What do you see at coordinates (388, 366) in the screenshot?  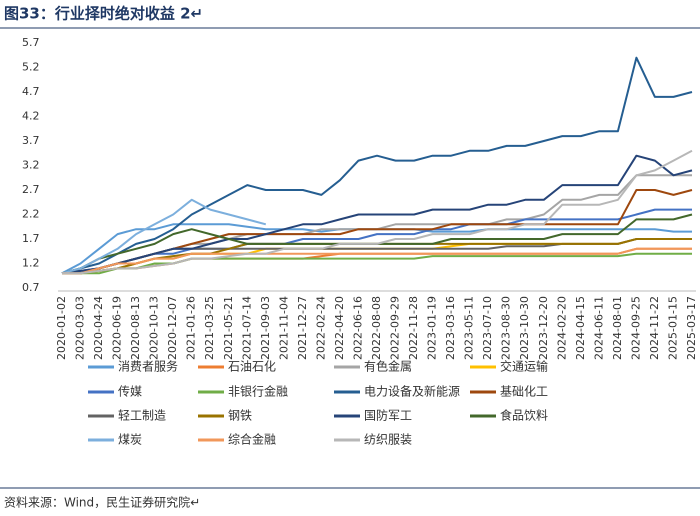 I see `legend-label: 有色金属` at bounding box center [388, 366].